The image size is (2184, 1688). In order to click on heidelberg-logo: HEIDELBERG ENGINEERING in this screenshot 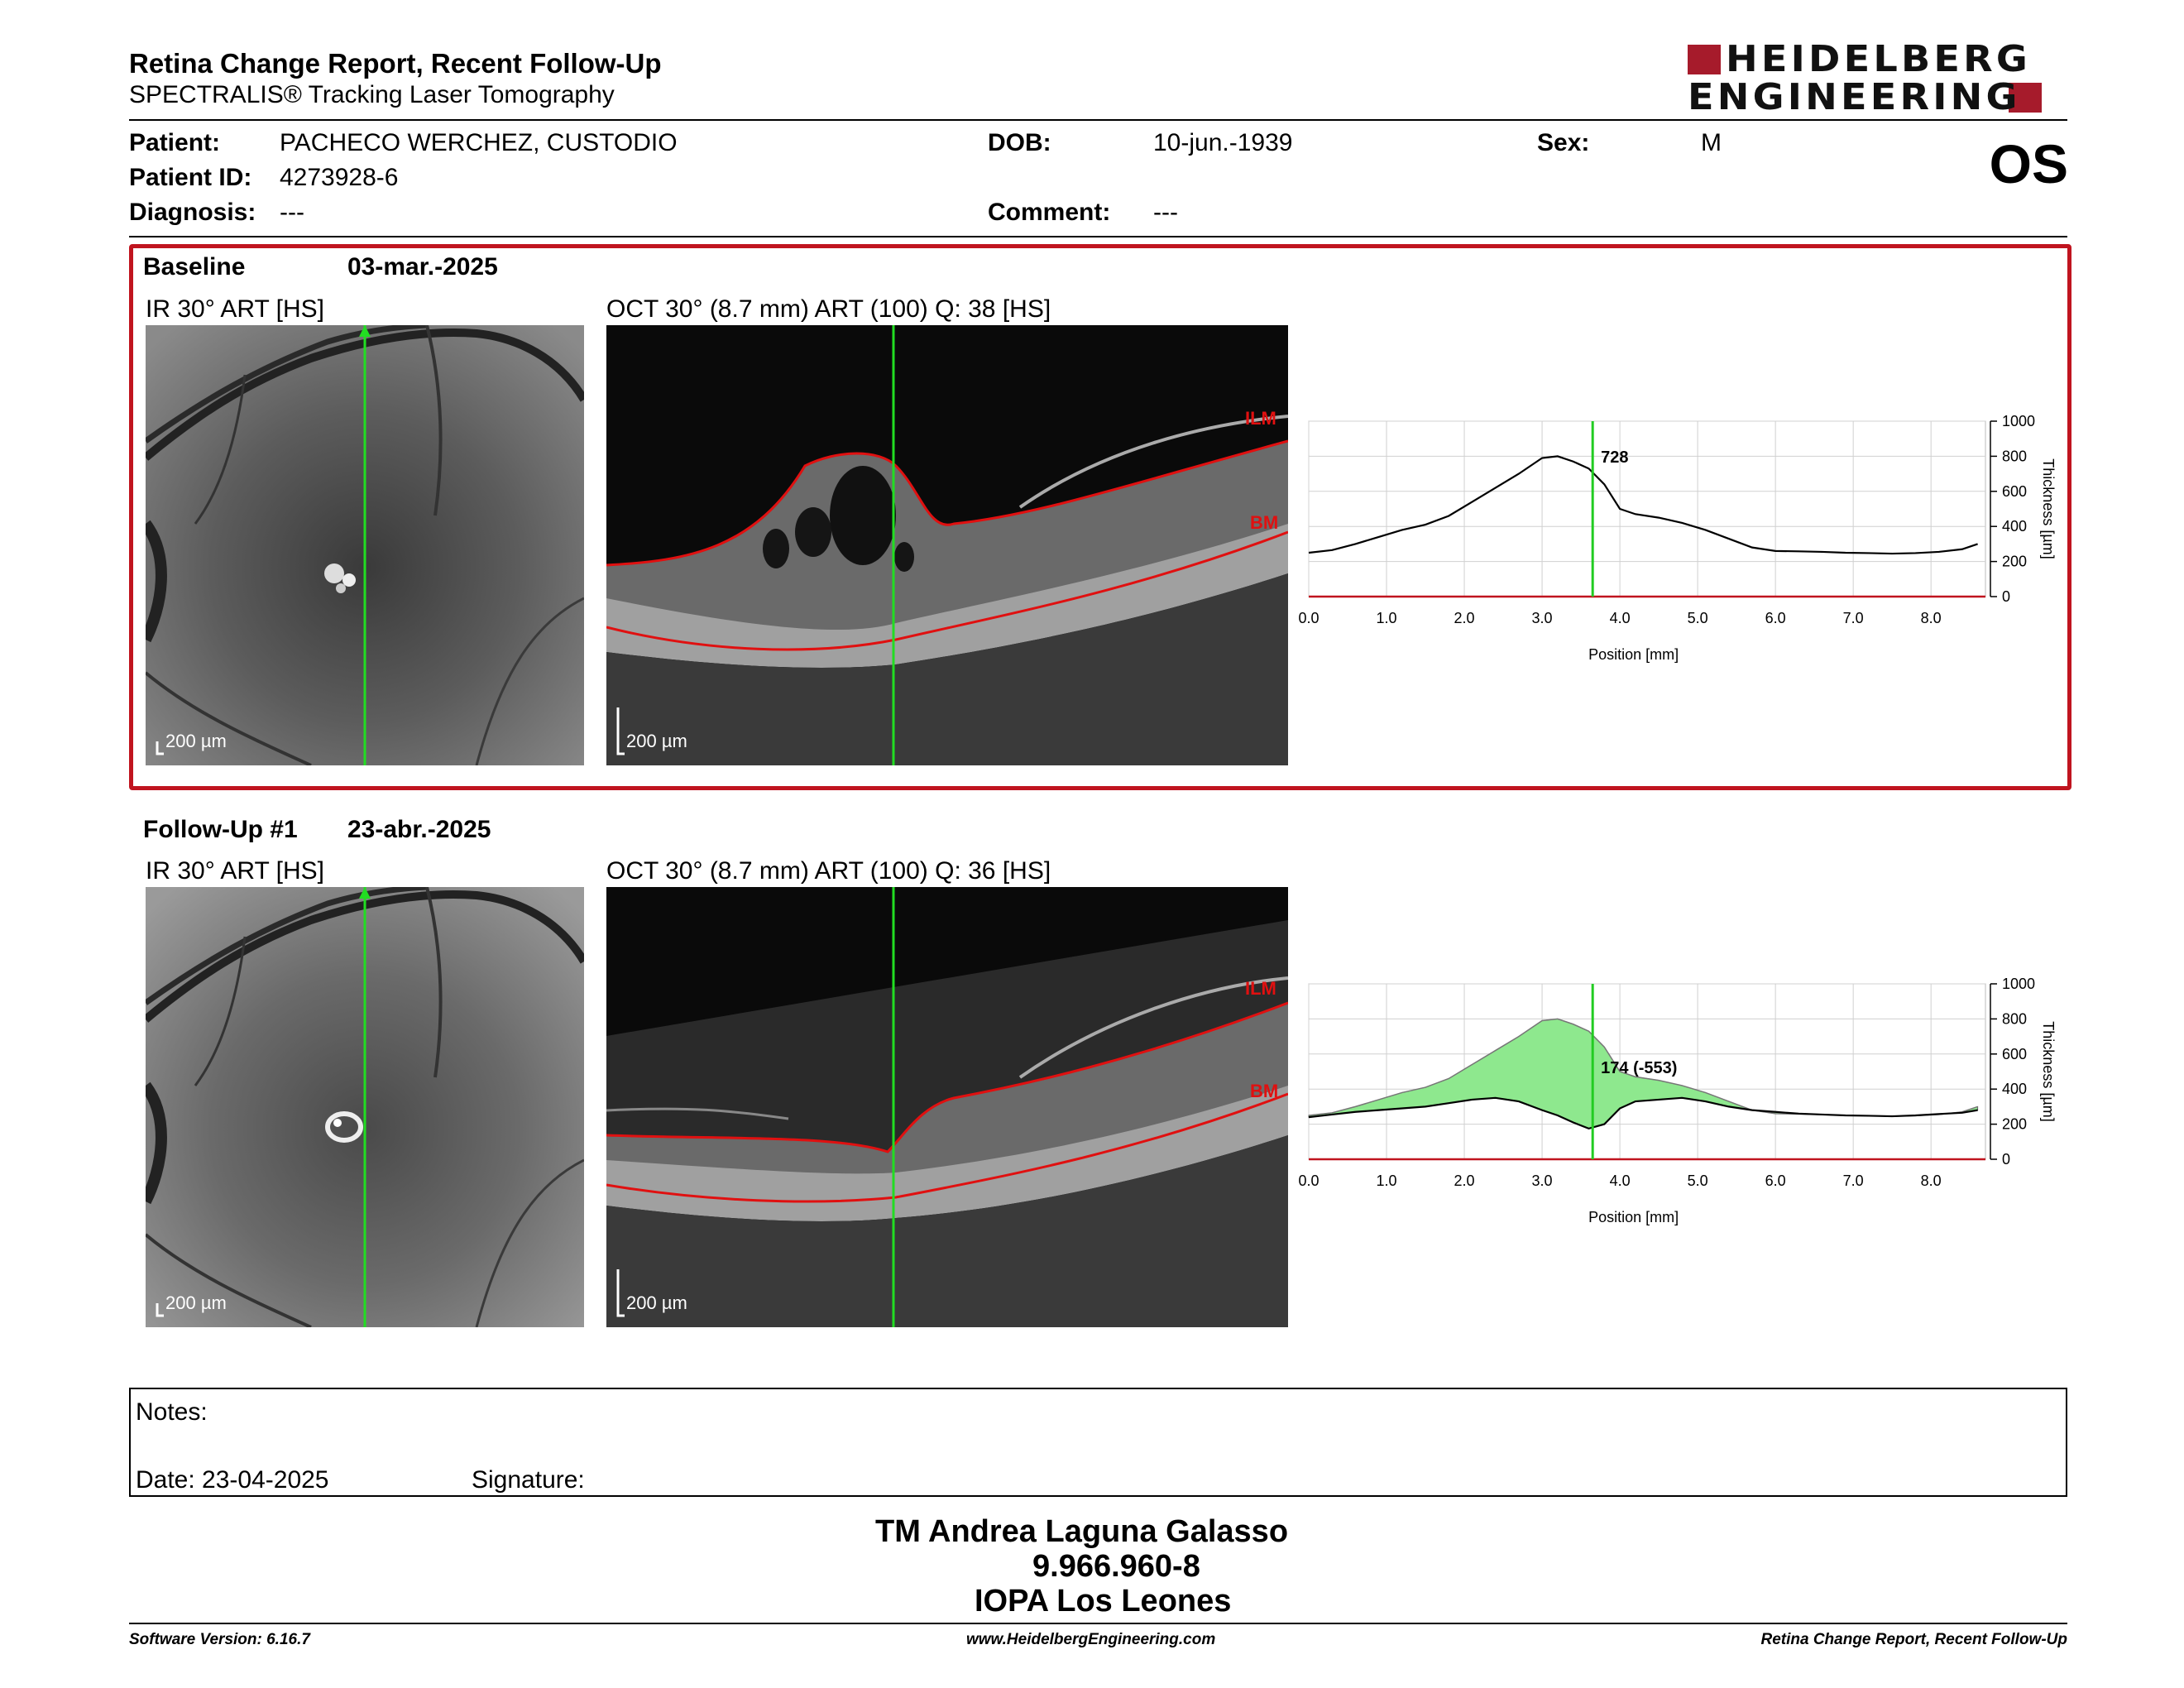, I will do `click(1878, 78)`.